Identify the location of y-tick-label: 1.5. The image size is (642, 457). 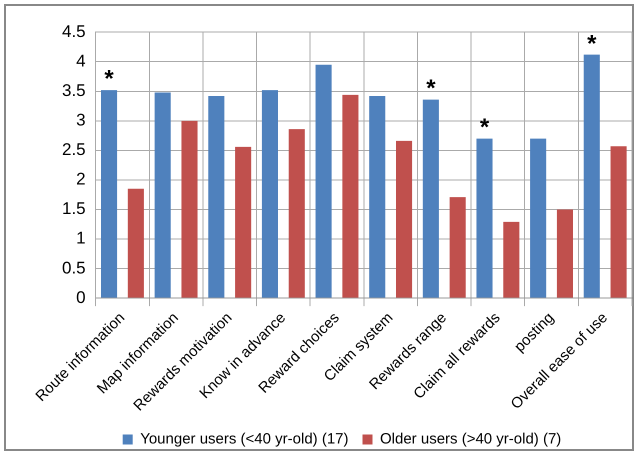
(74, 208).